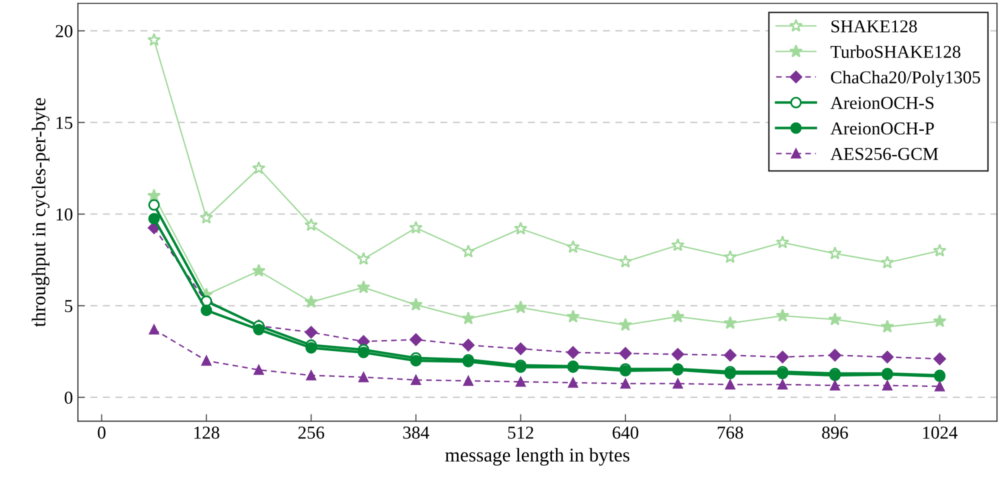  What do you see at coordinates (874, 26) in the screenshot?
I see `legend-label: SHAKE128` at bounding box center [874, 26].